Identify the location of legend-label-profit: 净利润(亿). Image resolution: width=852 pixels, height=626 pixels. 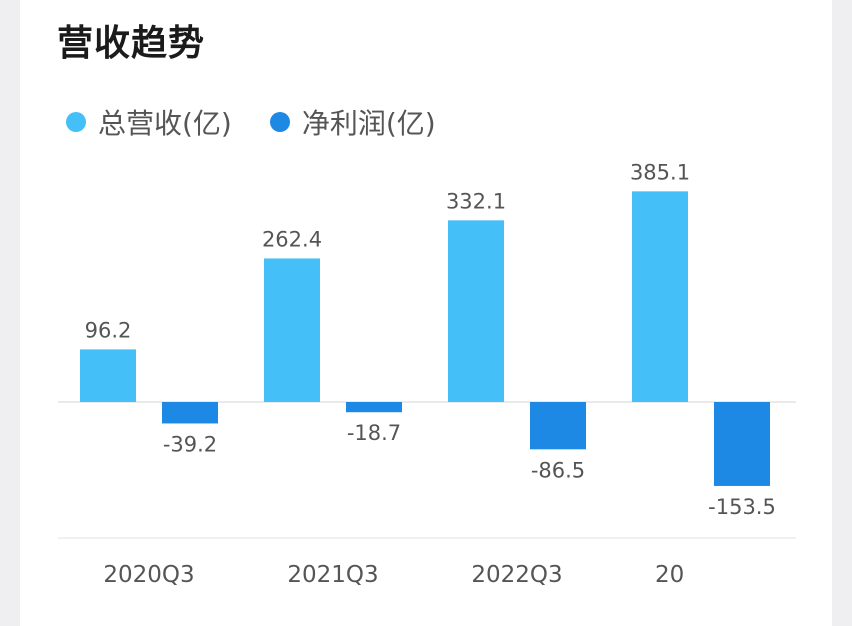
(368, 123).